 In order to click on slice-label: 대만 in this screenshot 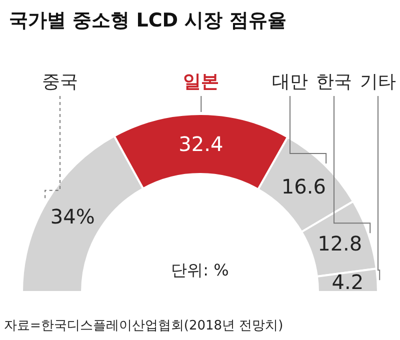, I will do `click(290, 82)`.